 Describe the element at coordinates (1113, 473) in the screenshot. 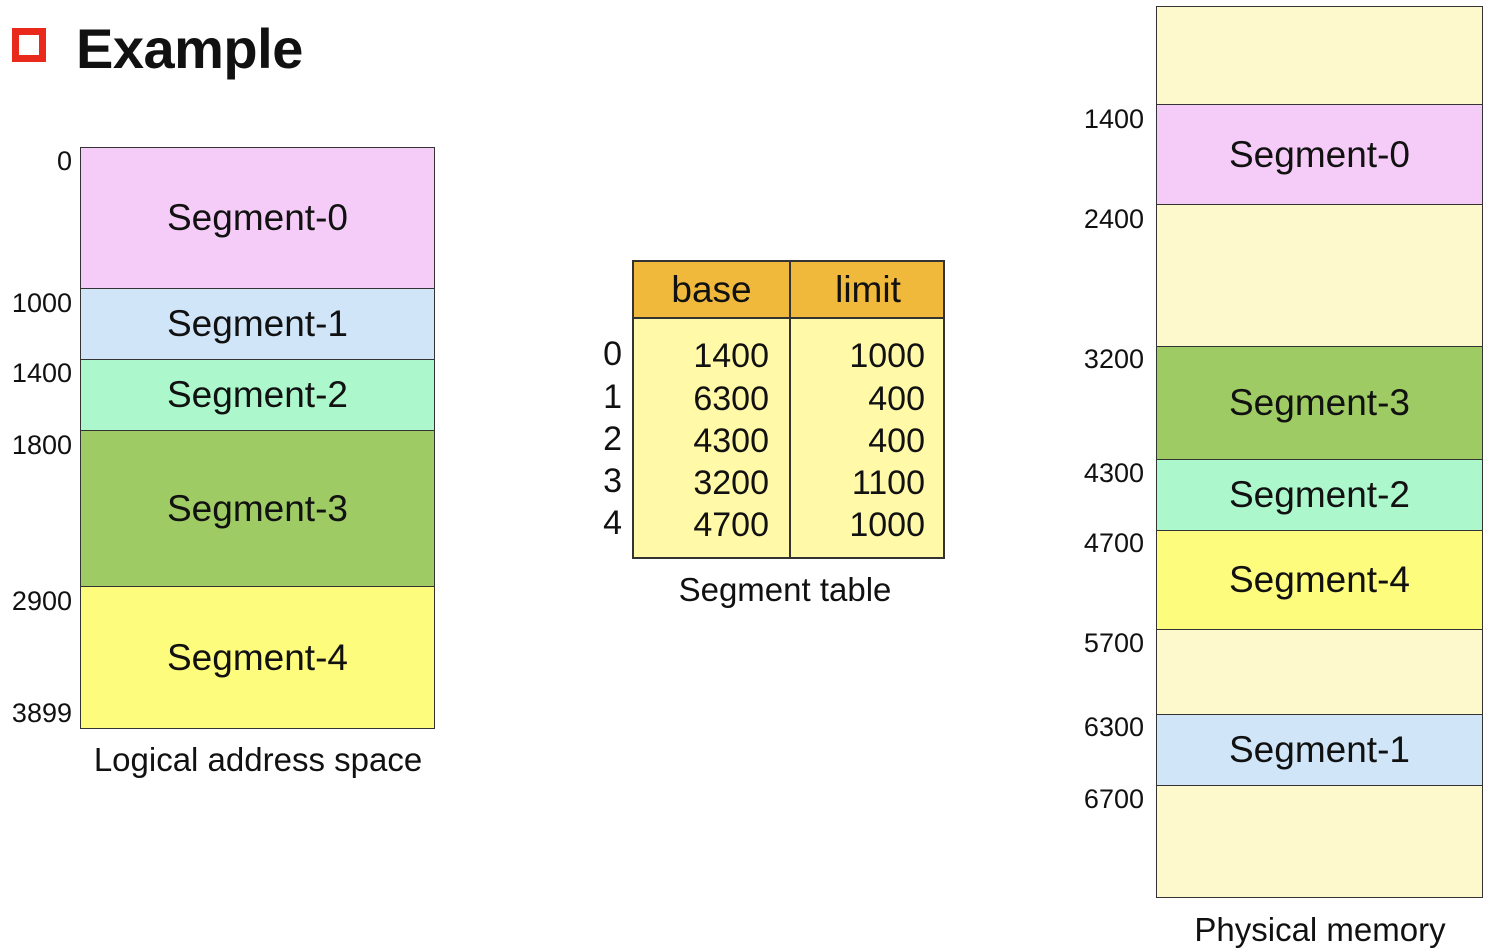

I see `physical-address-label: 4300` at that location.